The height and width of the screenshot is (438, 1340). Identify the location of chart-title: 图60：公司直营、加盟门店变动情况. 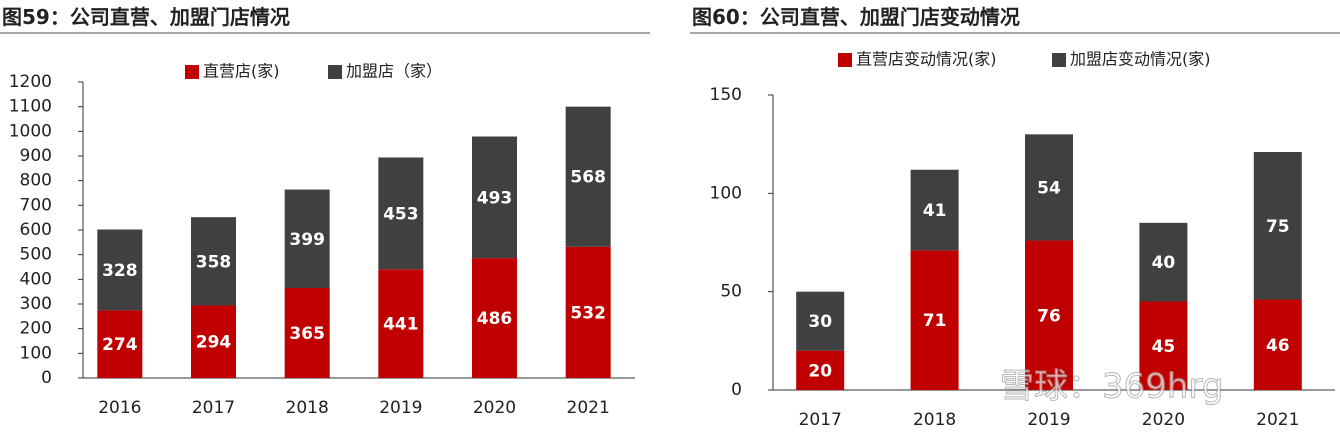
(856, 17).